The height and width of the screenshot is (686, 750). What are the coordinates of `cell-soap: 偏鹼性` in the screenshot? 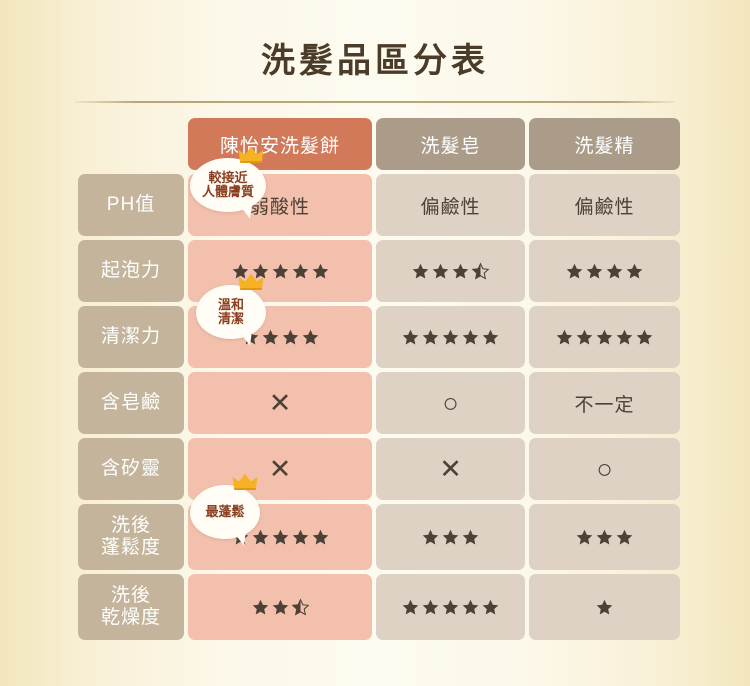 It's located at (450, 205).